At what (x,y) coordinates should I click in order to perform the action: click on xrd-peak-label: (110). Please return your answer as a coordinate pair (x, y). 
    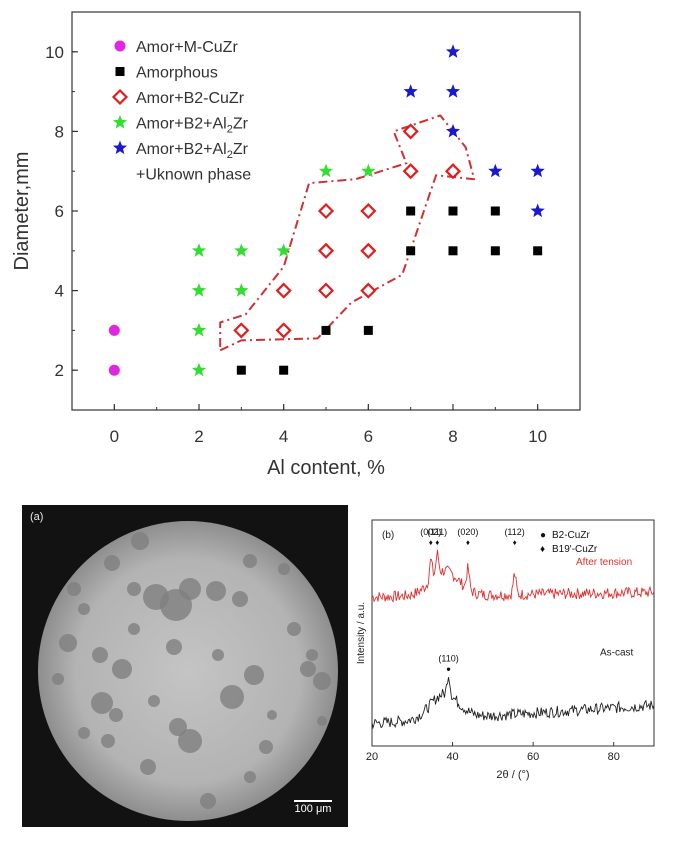
    Looking at the image, I should click on (448, 658).